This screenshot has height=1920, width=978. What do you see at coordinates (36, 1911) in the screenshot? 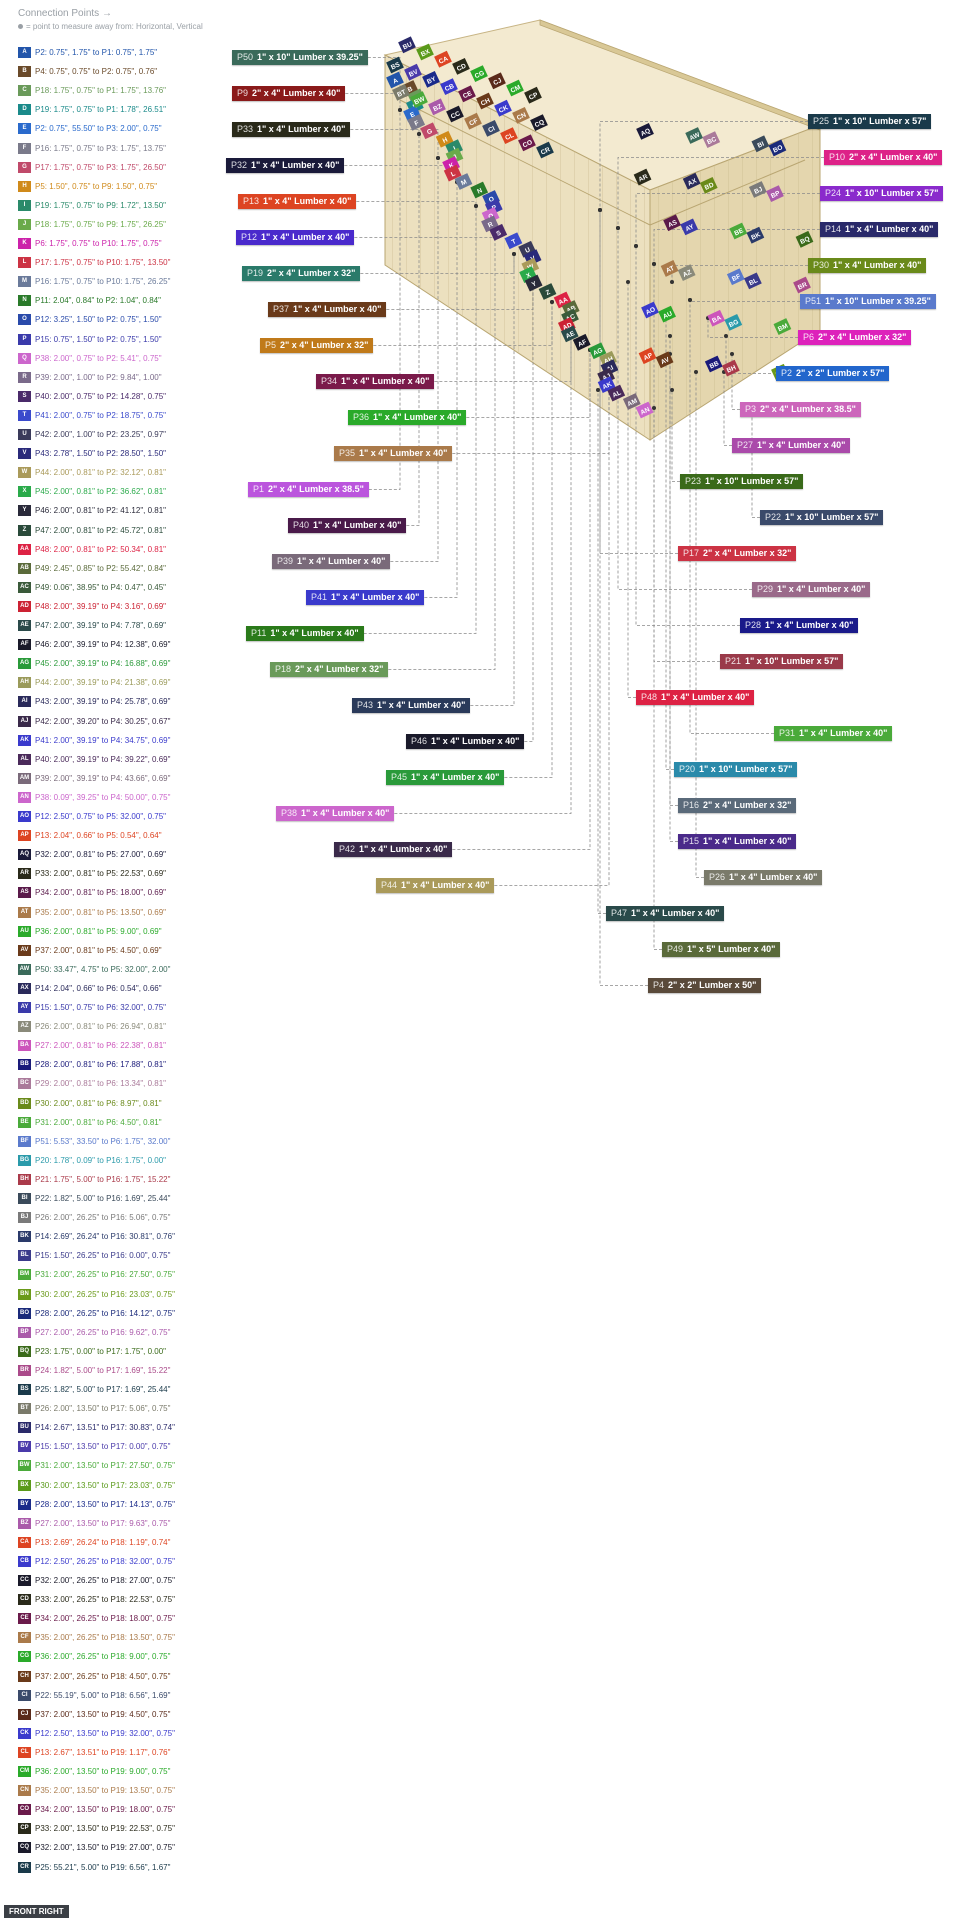
I see `view-label-badge: FRONT RIGHT` at bounding box center [36, 1911].